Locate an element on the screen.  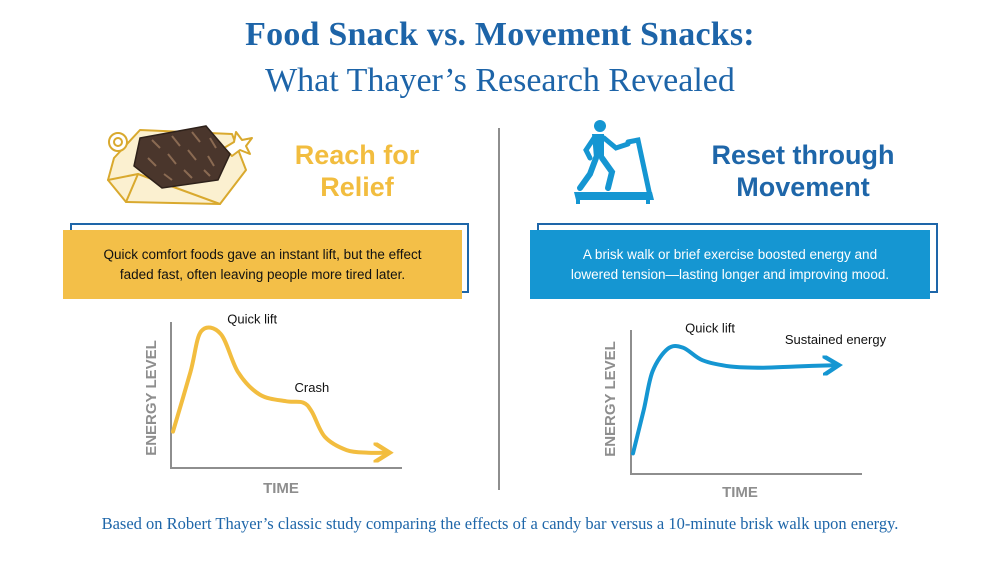
right-heading: Reset through Movement is located at coordinates (803, 171).